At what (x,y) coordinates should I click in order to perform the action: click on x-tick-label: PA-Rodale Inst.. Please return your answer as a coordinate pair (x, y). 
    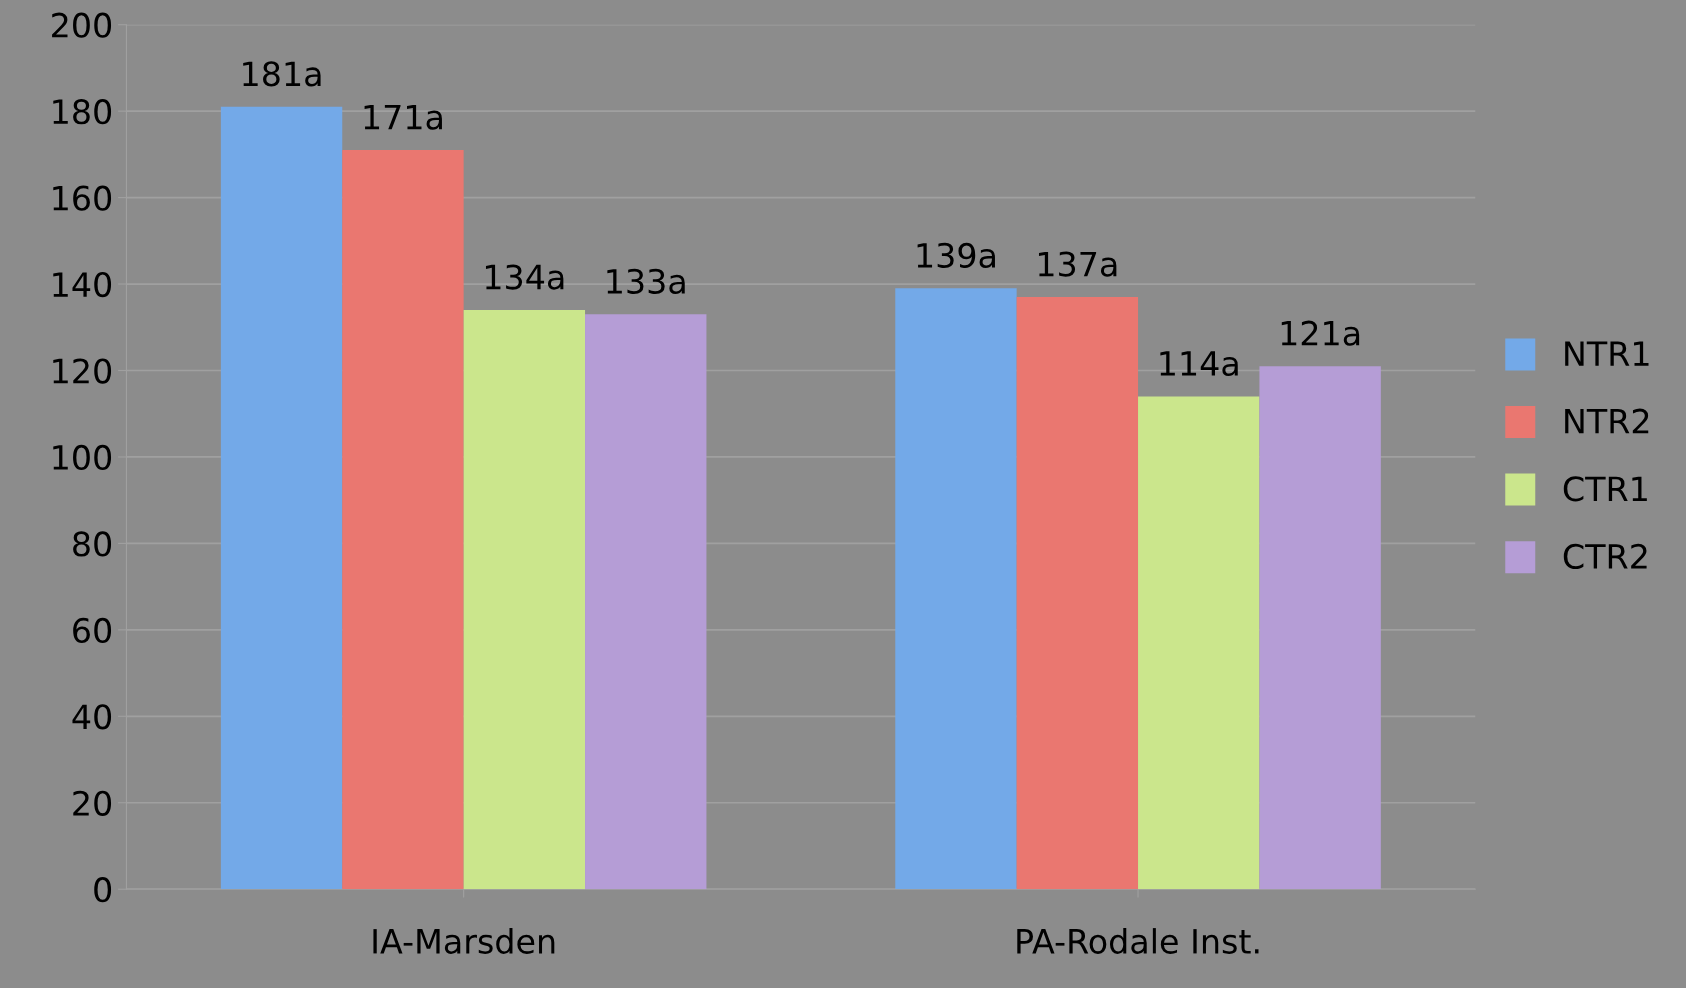
    Looking at the image, I should click on (1138, 941).